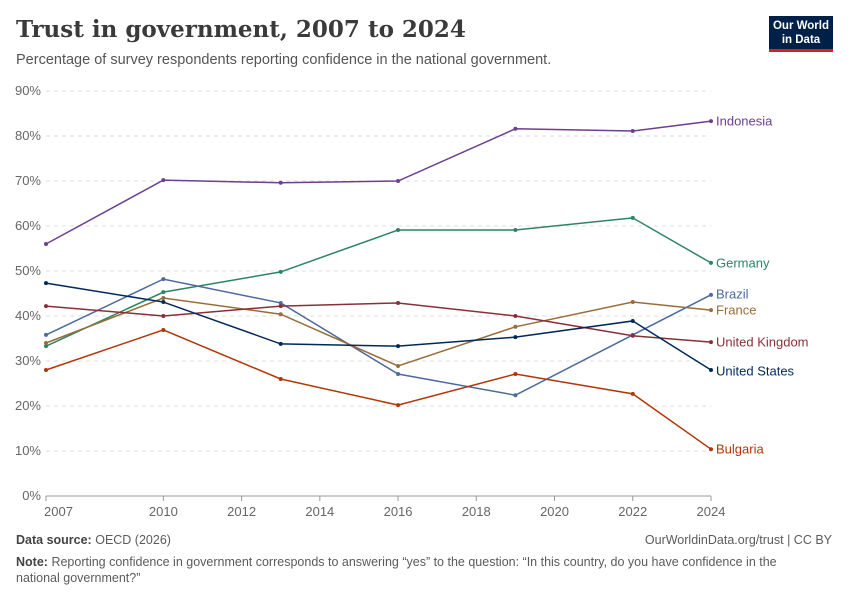 This screenshot has height=600, width=850. Describe the element at coordinates (711, 511) in the screenshot. I see `x-tick-label: 2024` at that location.